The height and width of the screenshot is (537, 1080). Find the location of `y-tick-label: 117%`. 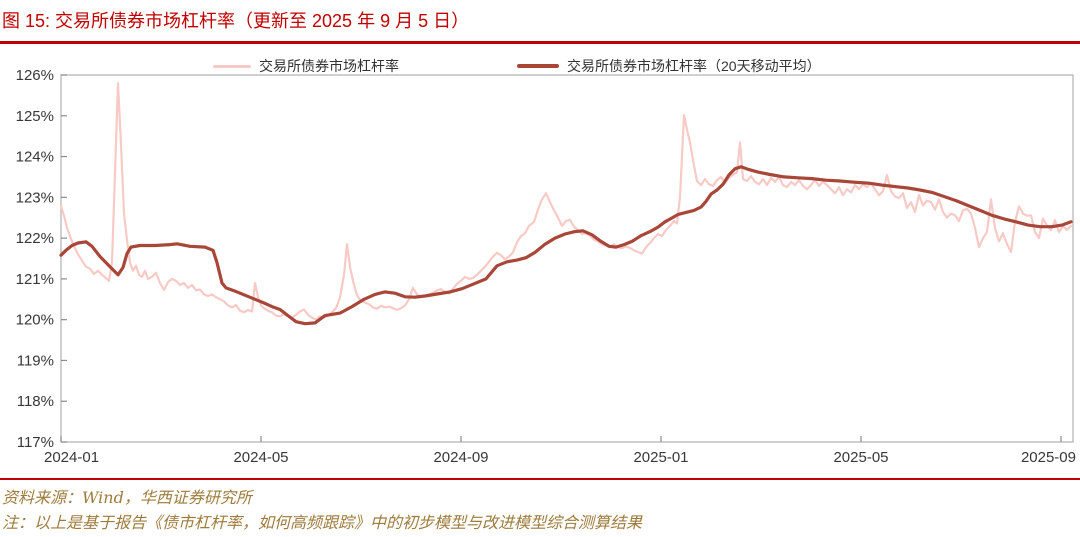

y-tick-label: 117% is located at coordinates (35, 442).